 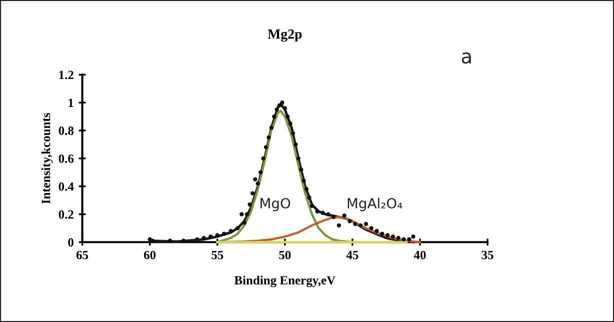 What do you see at coordinates (420, 255) in the screenshot?
I see `x-tick-label: 40` at bounding box center [420, 255].